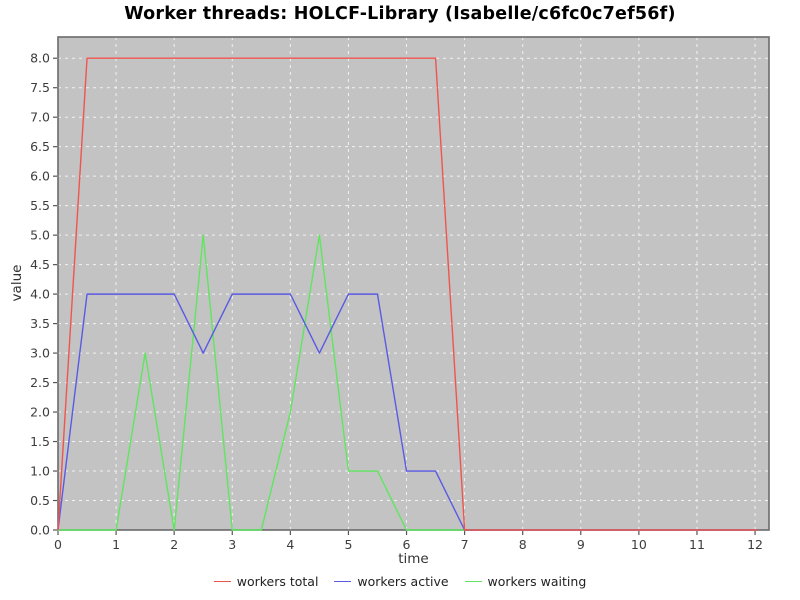 This screenshot has width=800, height=600. I want to click on y-tick-label: 6.0, so click(40, 176).